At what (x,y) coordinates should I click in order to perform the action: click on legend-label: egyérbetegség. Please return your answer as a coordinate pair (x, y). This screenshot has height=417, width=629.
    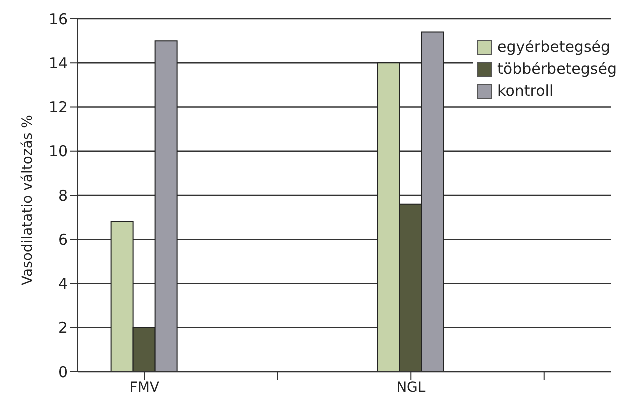
    Looking at the image, I should click on (554, 47).